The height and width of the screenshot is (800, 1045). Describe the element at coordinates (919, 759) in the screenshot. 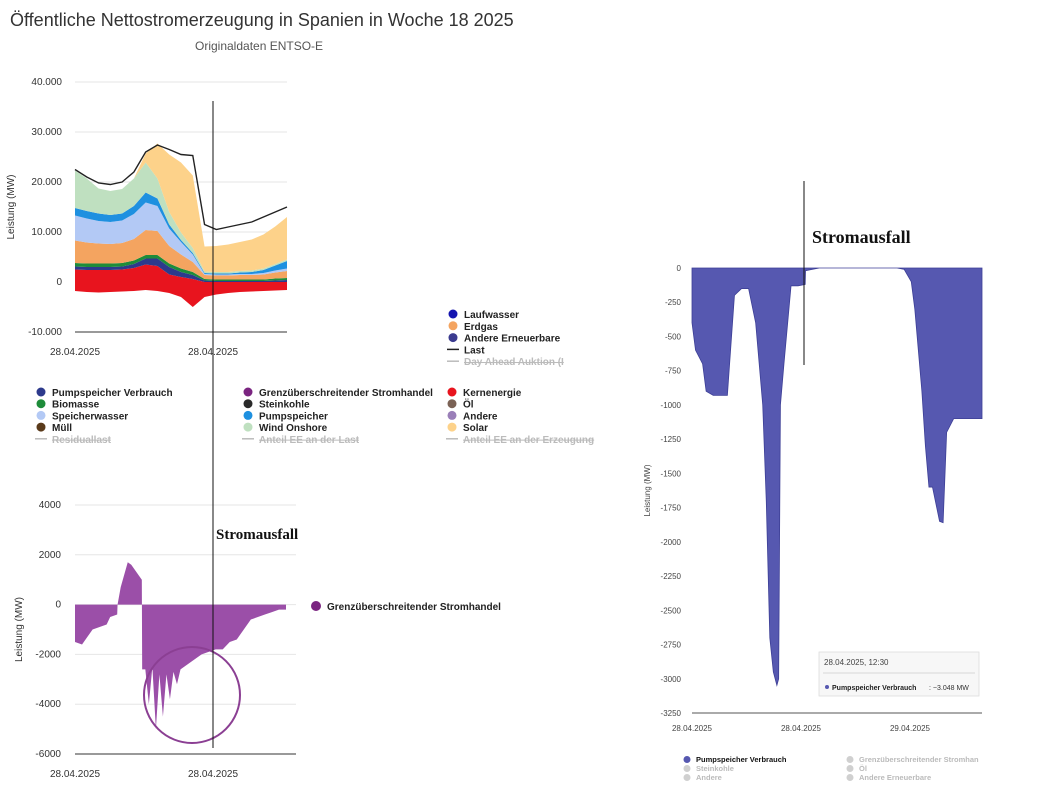

I see `legend-item-label: Grenzüberschreitender Stromhan` at that location.